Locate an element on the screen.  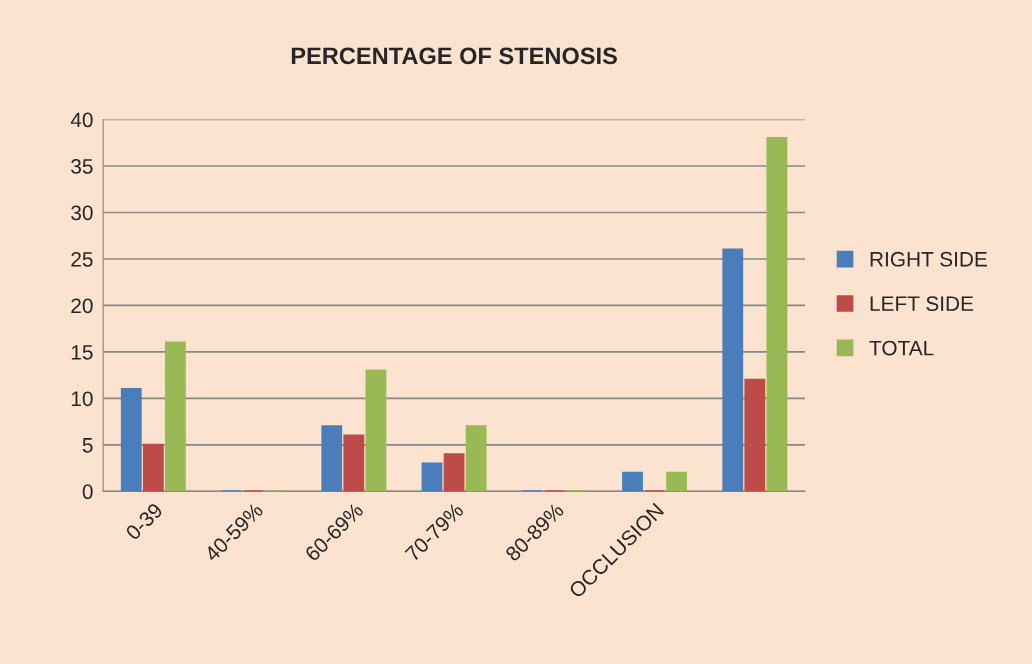
y-tick-label: 40 is located at coordinates (81, 120).